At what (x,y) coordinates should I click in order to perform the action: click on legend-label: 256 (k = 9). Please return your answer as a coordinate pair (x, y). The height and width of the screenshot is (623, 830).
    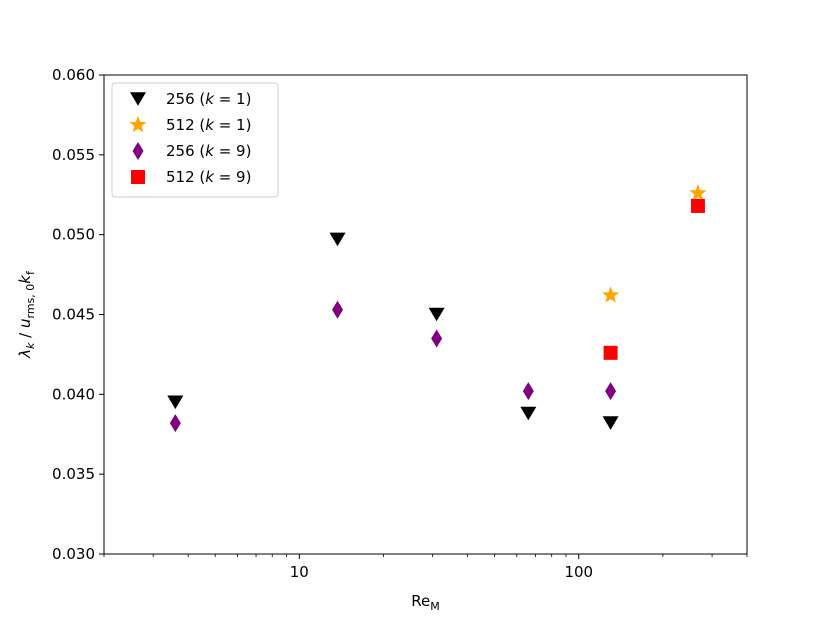
    Looking at the image, I should click on (208, 151).